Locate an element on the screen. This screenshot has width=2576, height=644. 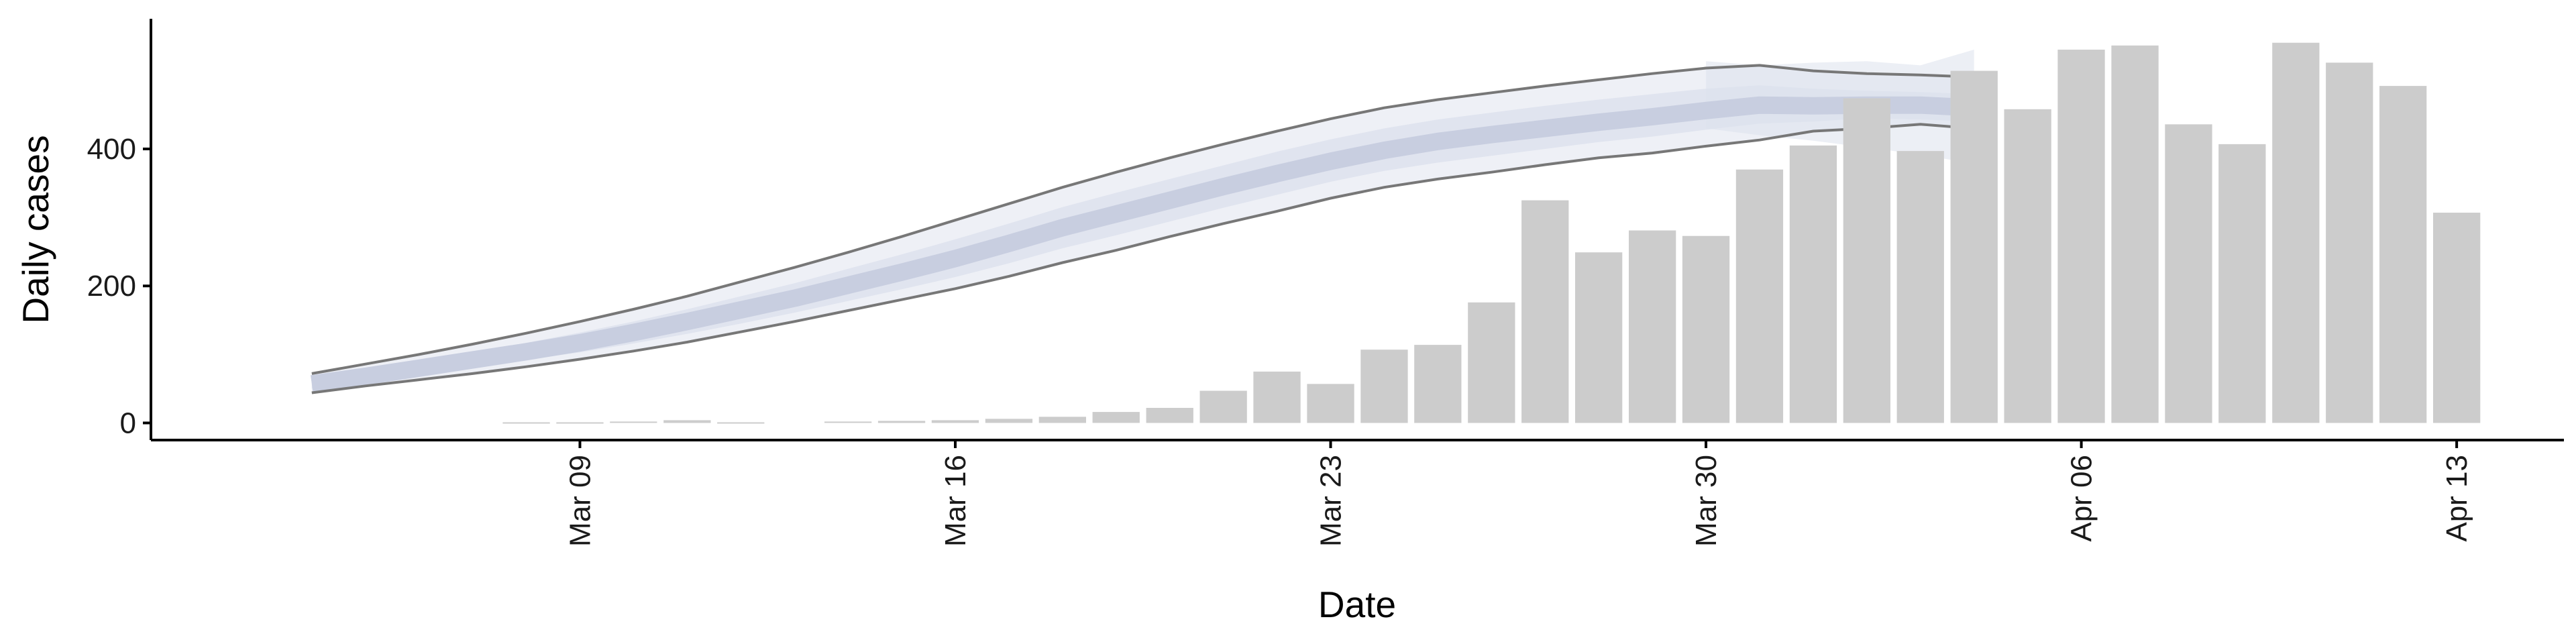
x-tick-label: Mar 23 is located at coordinates (1331, 501).